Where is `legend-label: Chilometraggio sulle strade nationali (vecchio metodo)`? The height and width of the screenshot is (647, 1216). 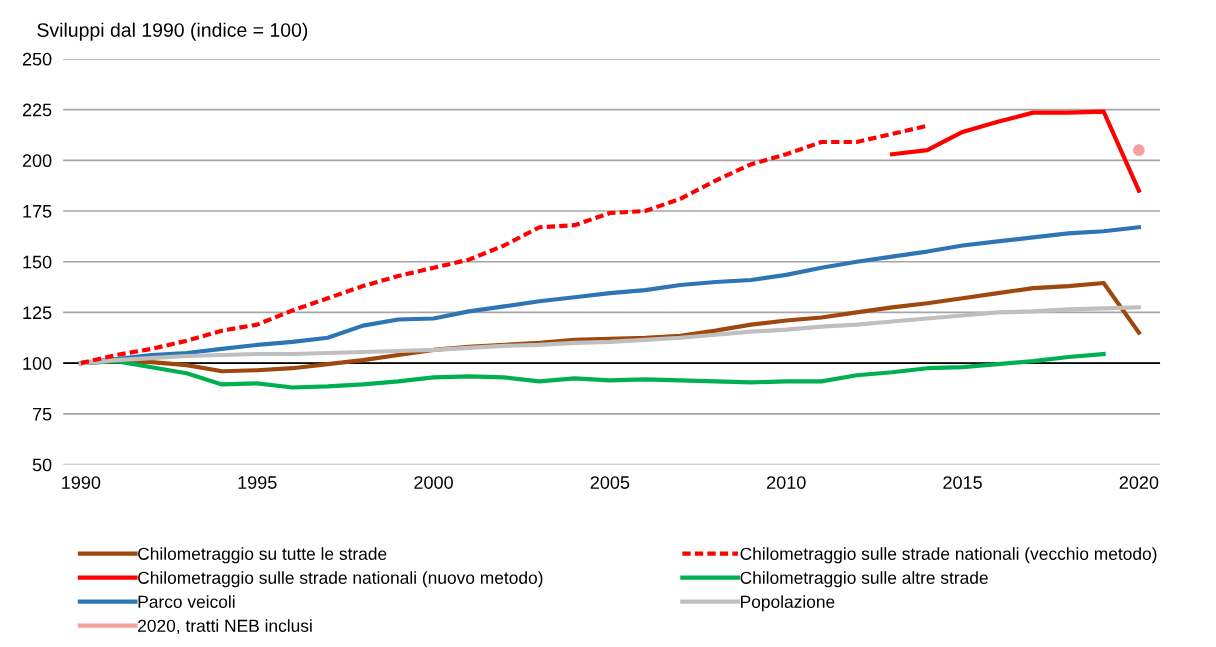
legend-label: Chilometraggio sulle strade nationali (vecchio metodo) is located at coordinates (948, 555).